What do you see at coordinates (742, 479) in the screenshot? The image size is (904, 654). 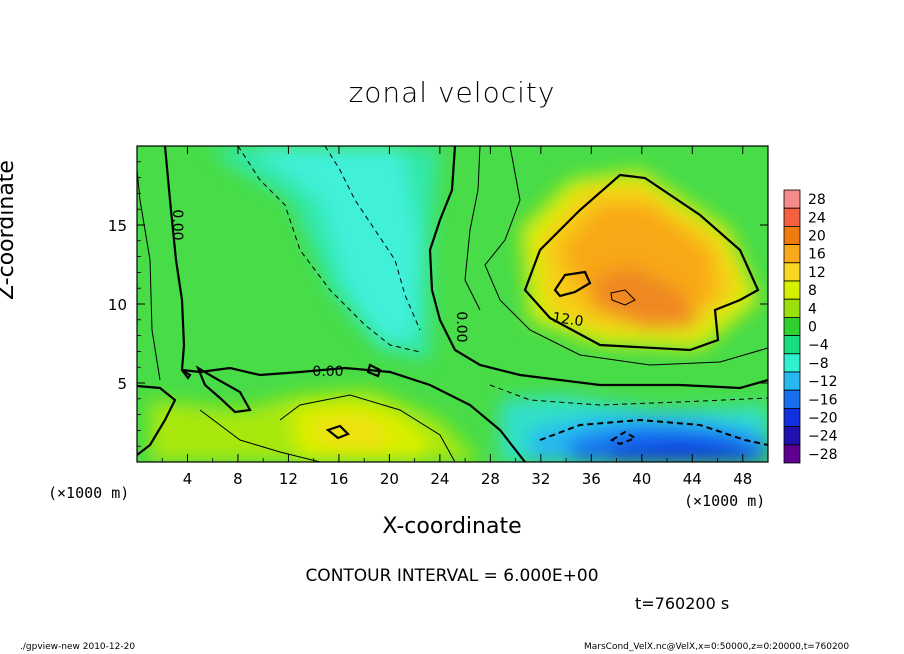 I see `x-tick-label: 48` at bounding box center [742, 479].